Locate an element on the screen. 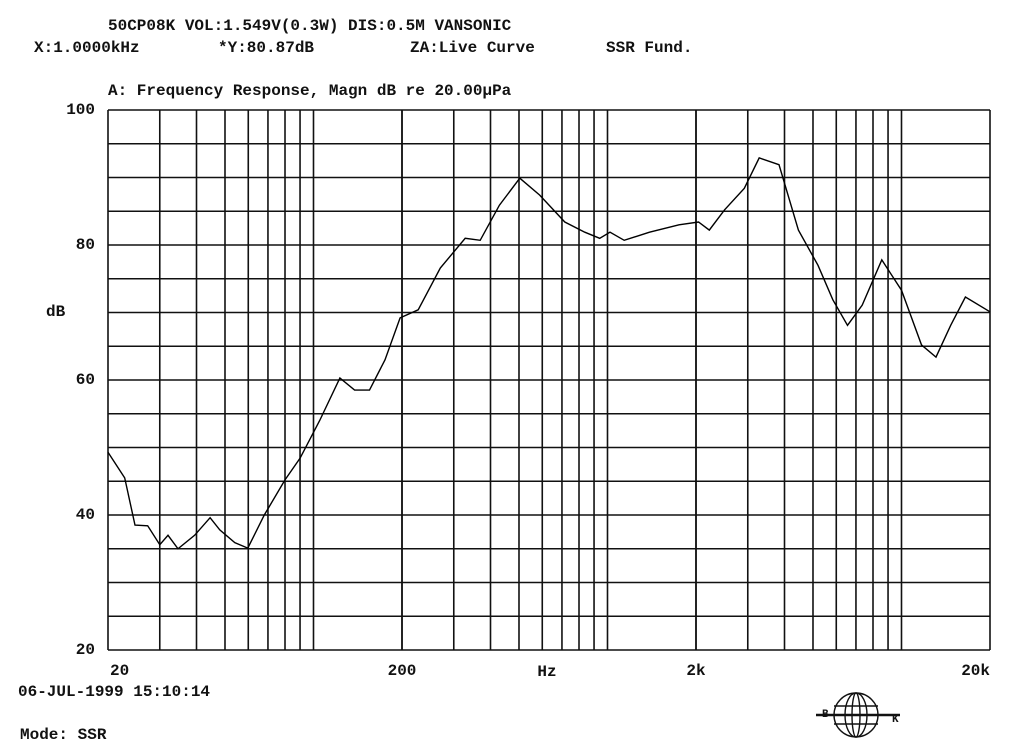 This screenshot has height=753, width=1024. x-tick-label: 20 is located at coordinates (119, 671).